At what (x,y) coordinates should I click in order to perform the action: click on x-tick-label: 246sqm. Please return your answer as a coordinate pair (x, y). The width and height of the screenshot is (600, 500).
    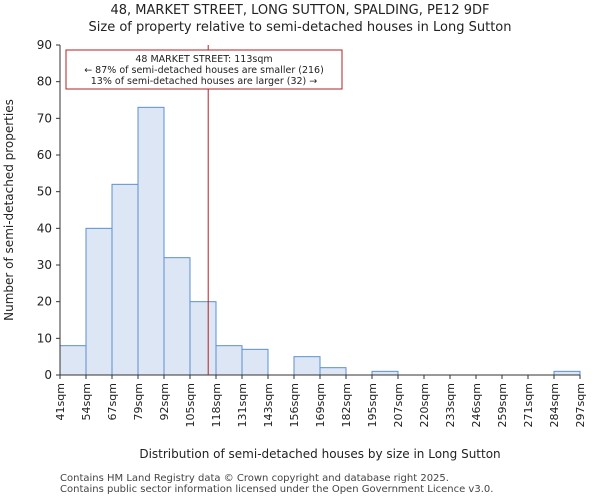
    Looking at the image, I should click on (476, 405).